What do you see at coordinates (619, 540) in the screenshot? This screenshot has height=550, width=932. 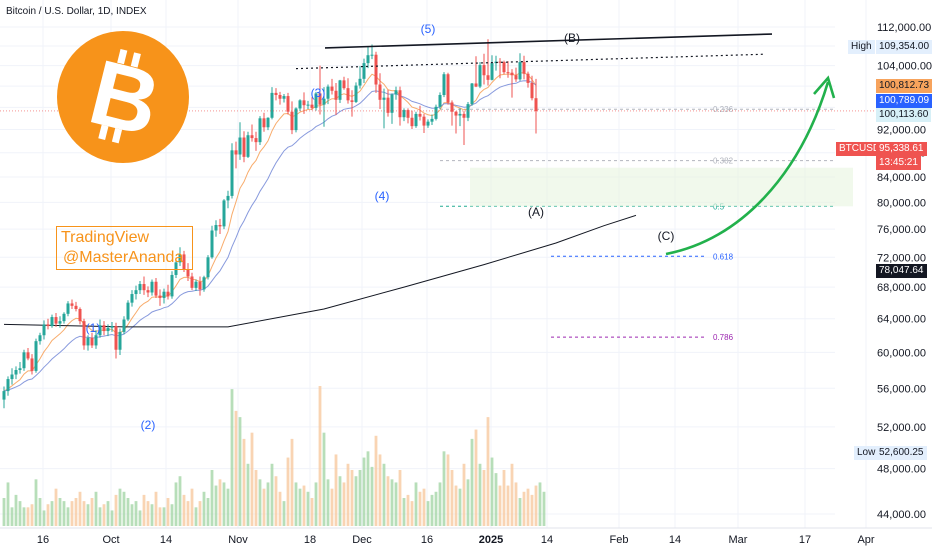 I see `time-tick-label: Feb` at bounding box center [619, 540].